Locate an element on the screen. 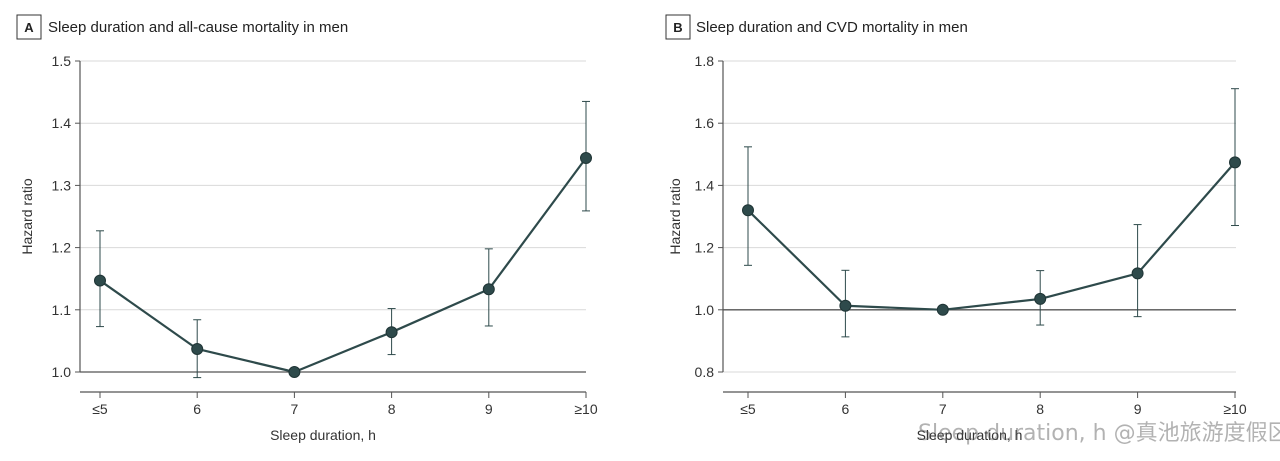 Image resolution: width=1280 pixels, height=461 pixels. y-tick-label: 1.3 is located at coordinates (62, 185).